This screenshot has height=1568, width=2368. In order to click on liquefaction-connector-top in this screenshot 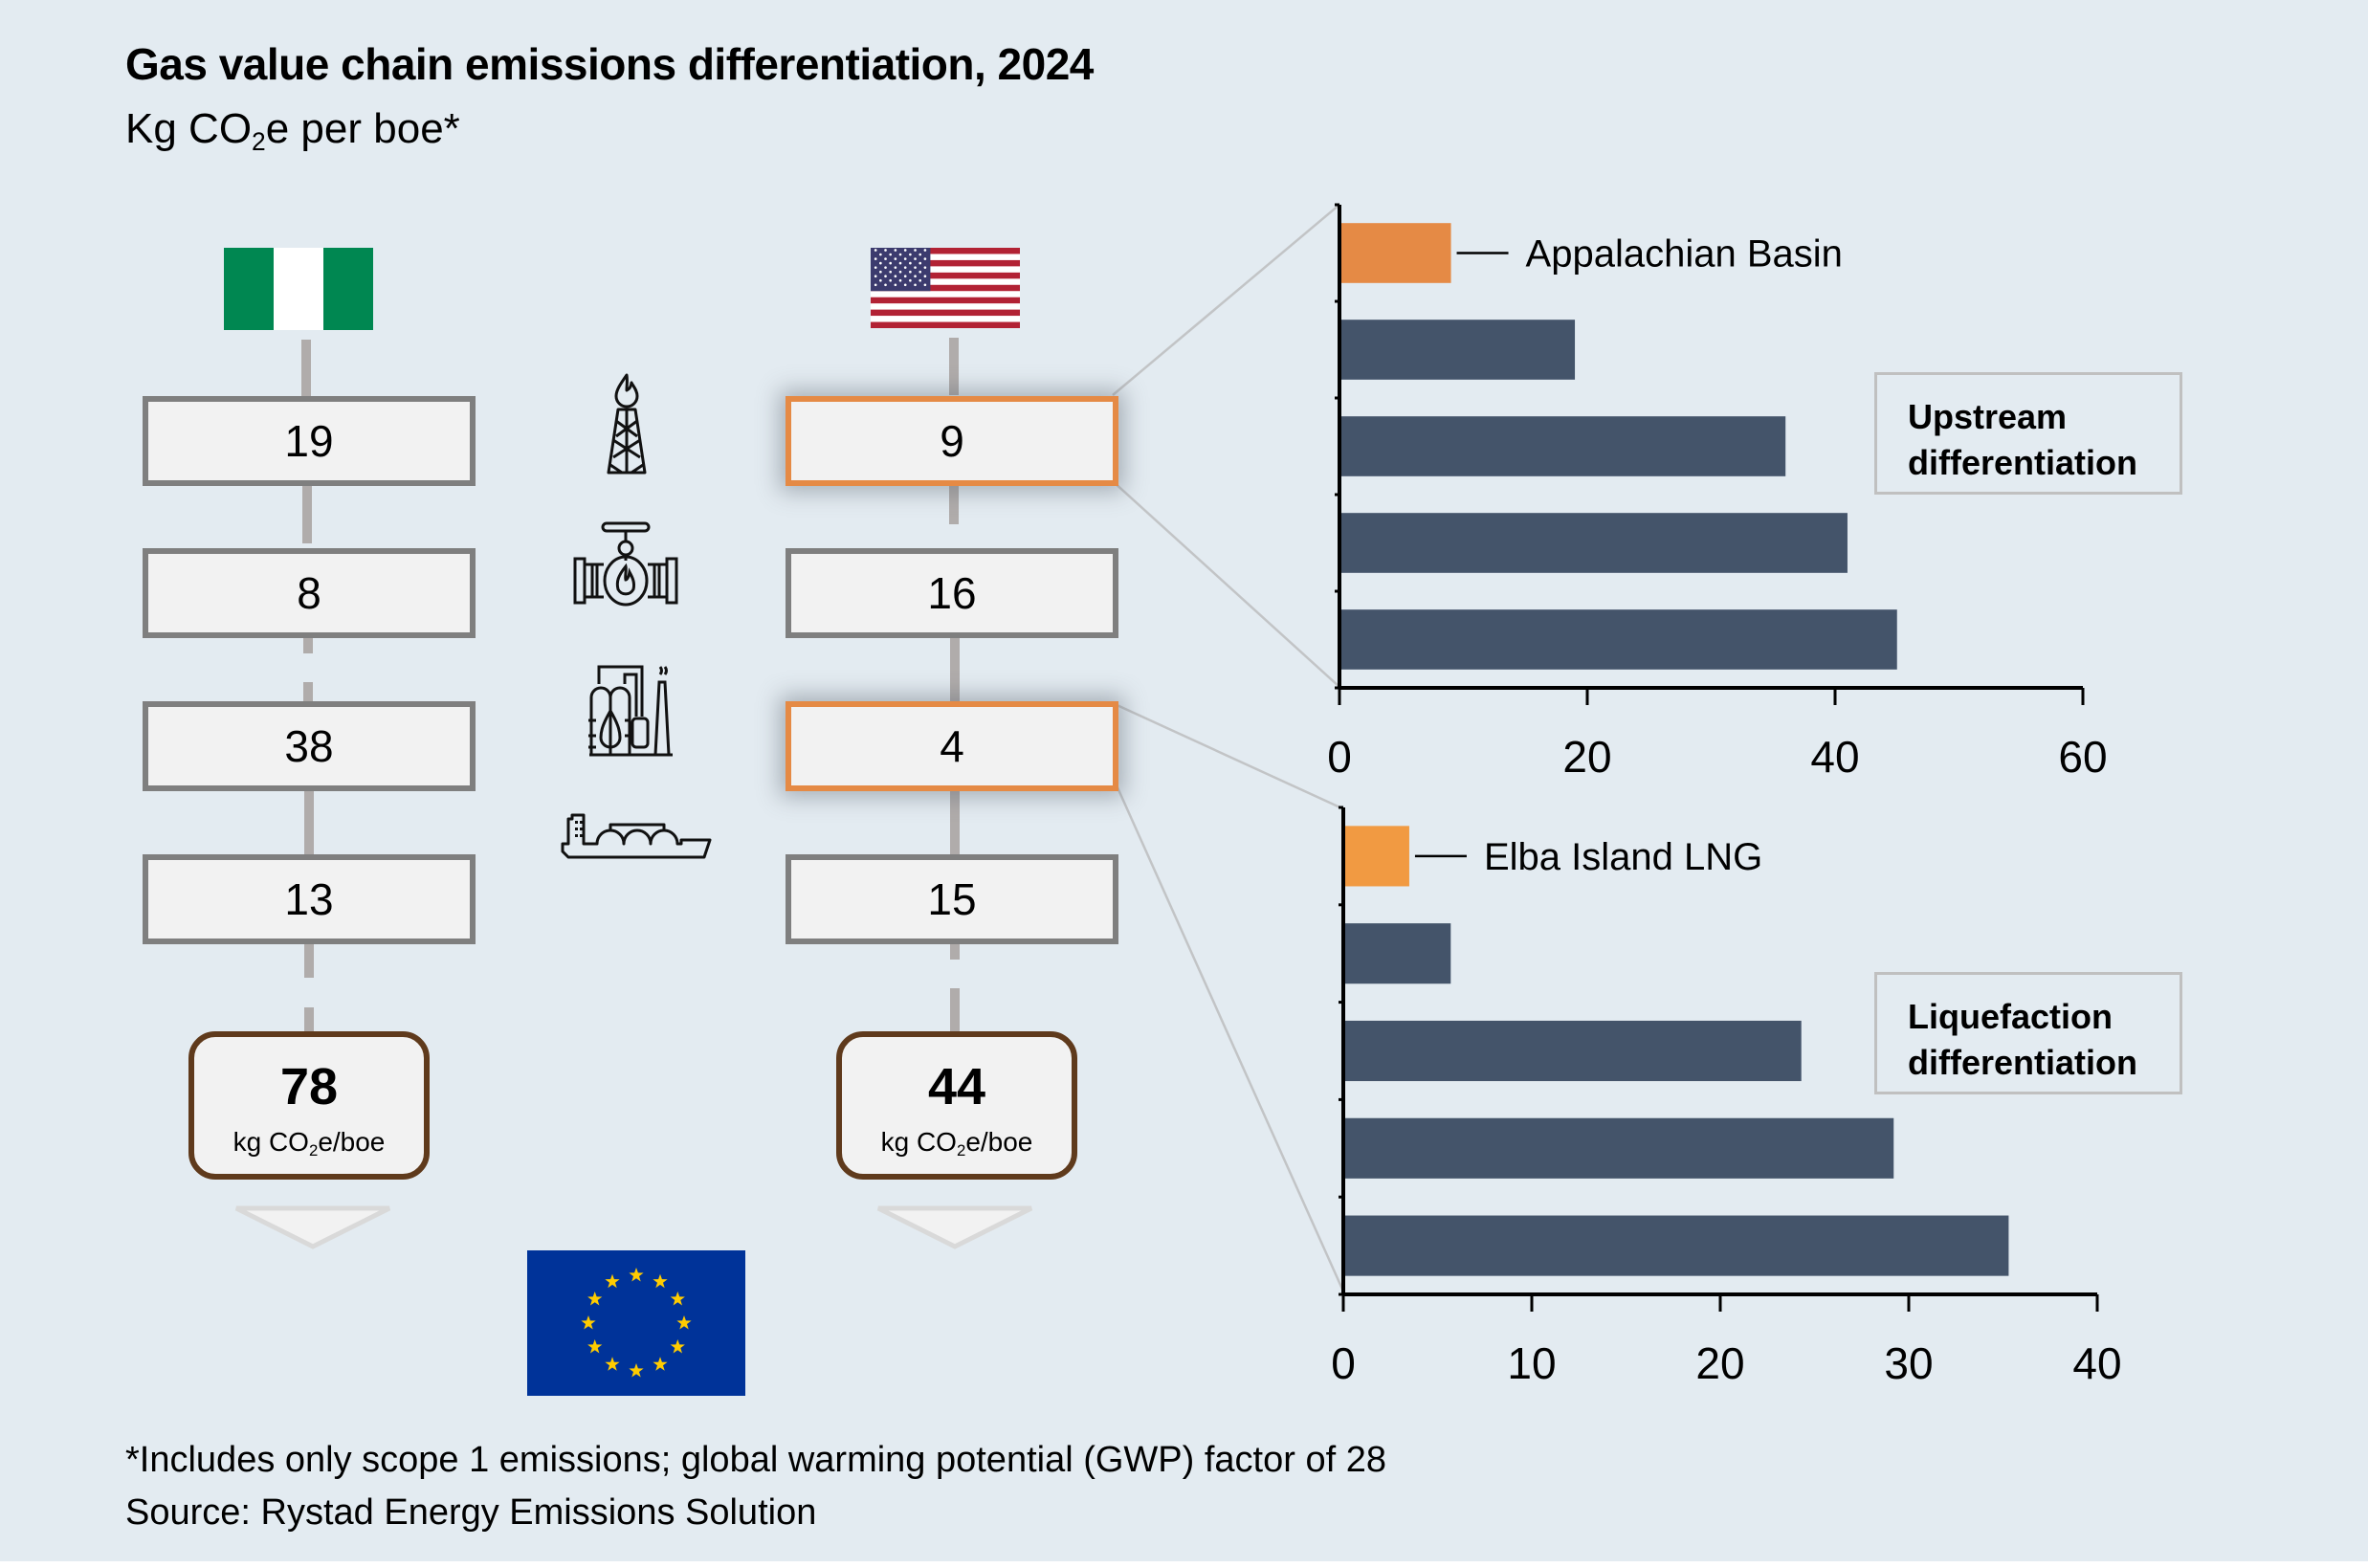, I will do `click(1228, 756)`.